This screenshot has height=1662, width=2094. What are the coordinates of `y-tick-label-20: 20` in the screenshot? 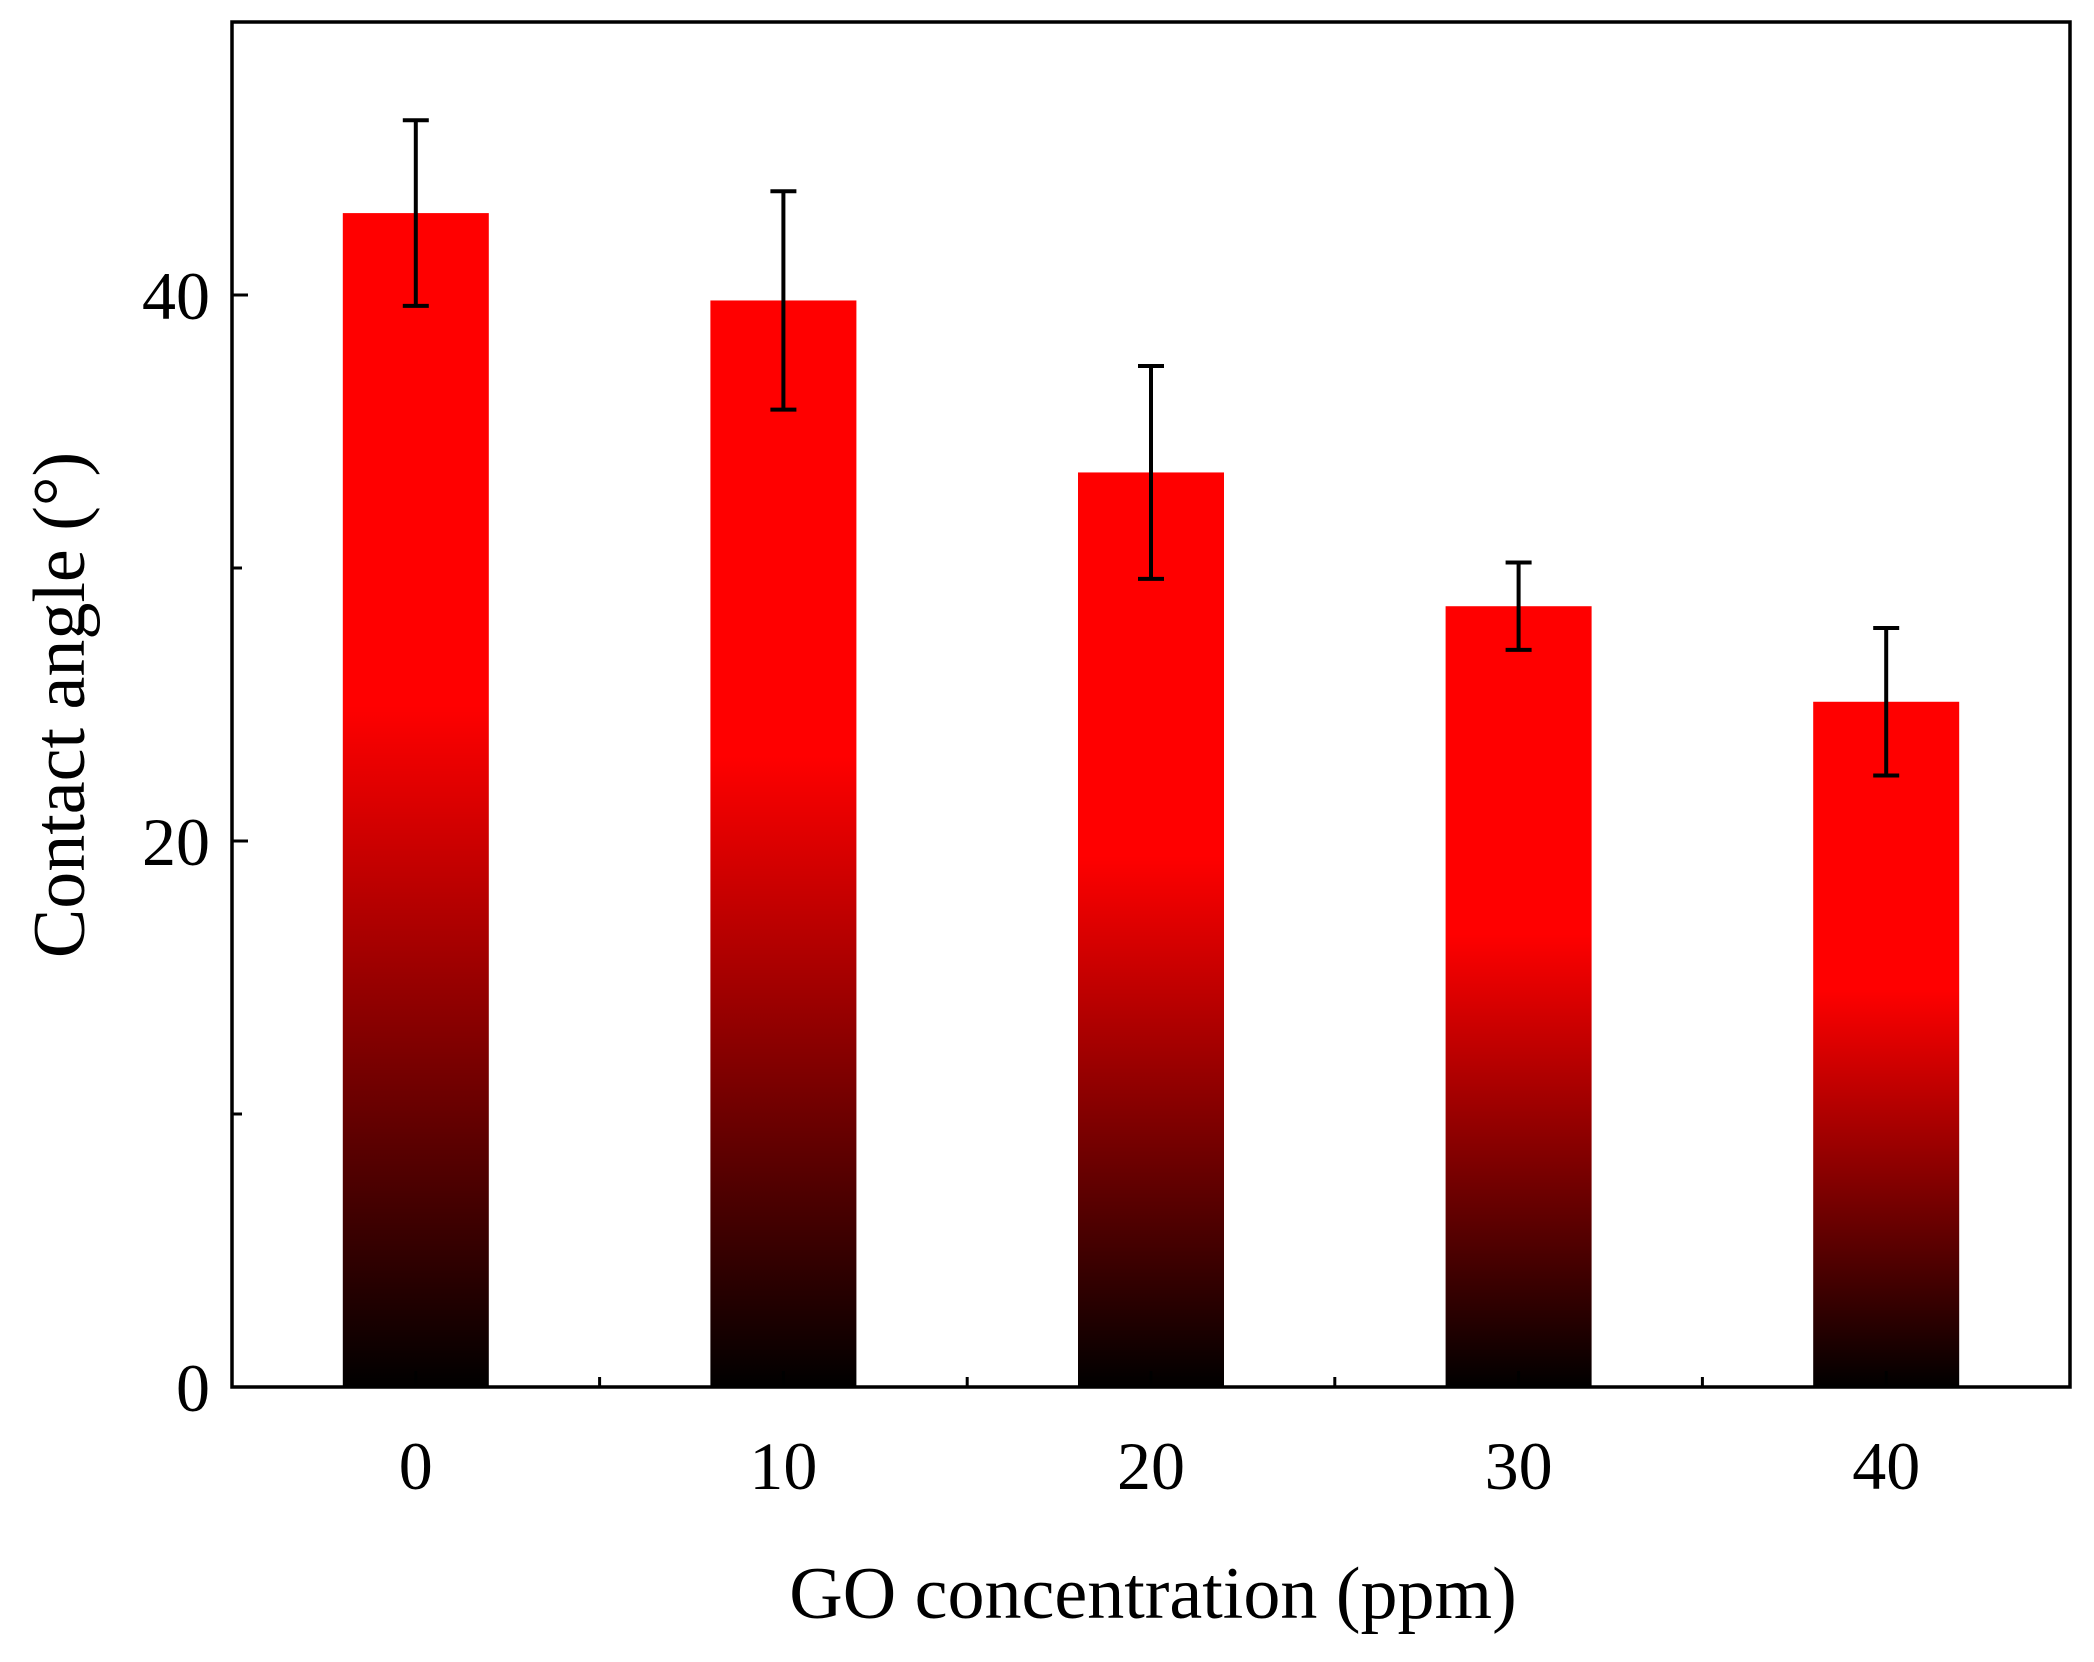 It's located at (176, 842).